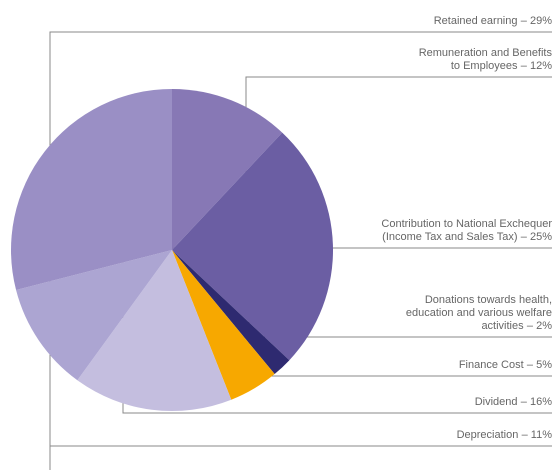  What do you see at coordinates (536, 402) in the screenshot?
I see `value-label: – 16%` at bounding box center [536, 402].